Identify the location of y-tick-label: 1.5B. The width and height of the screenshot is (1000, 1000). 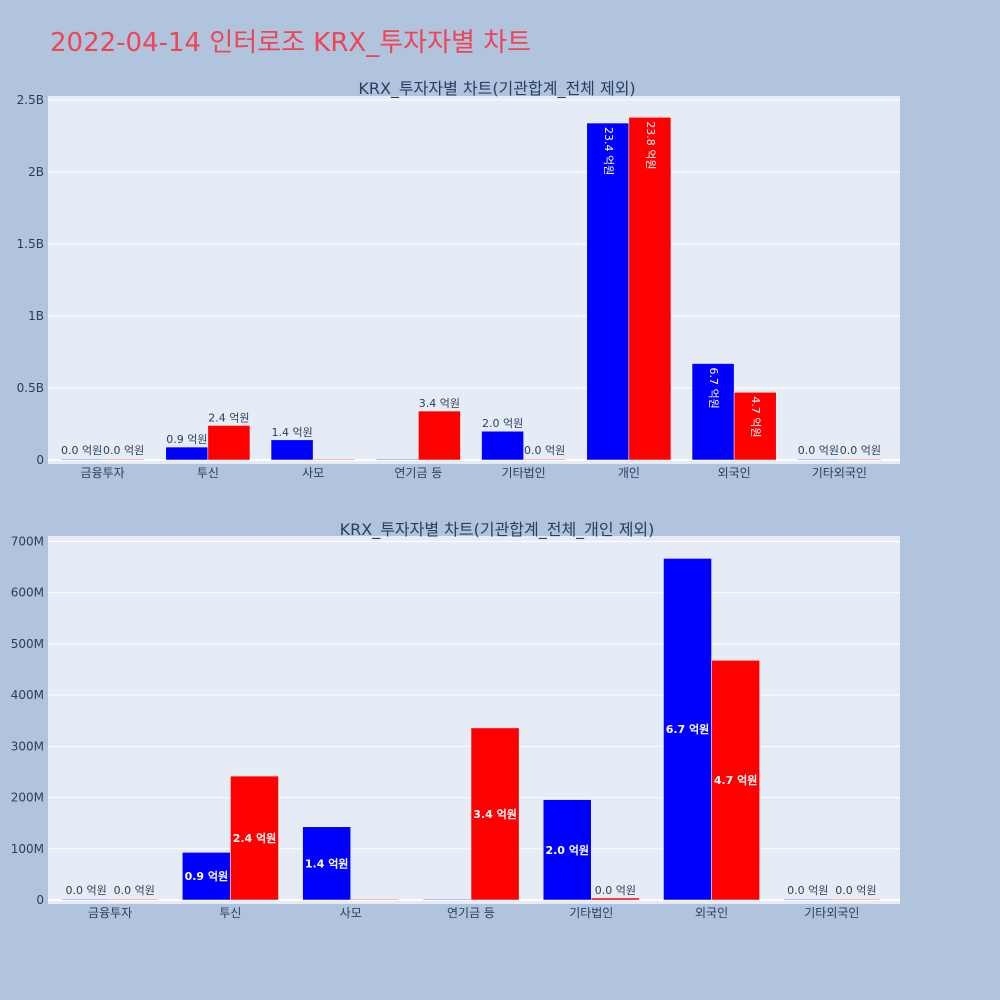
(30, 244).